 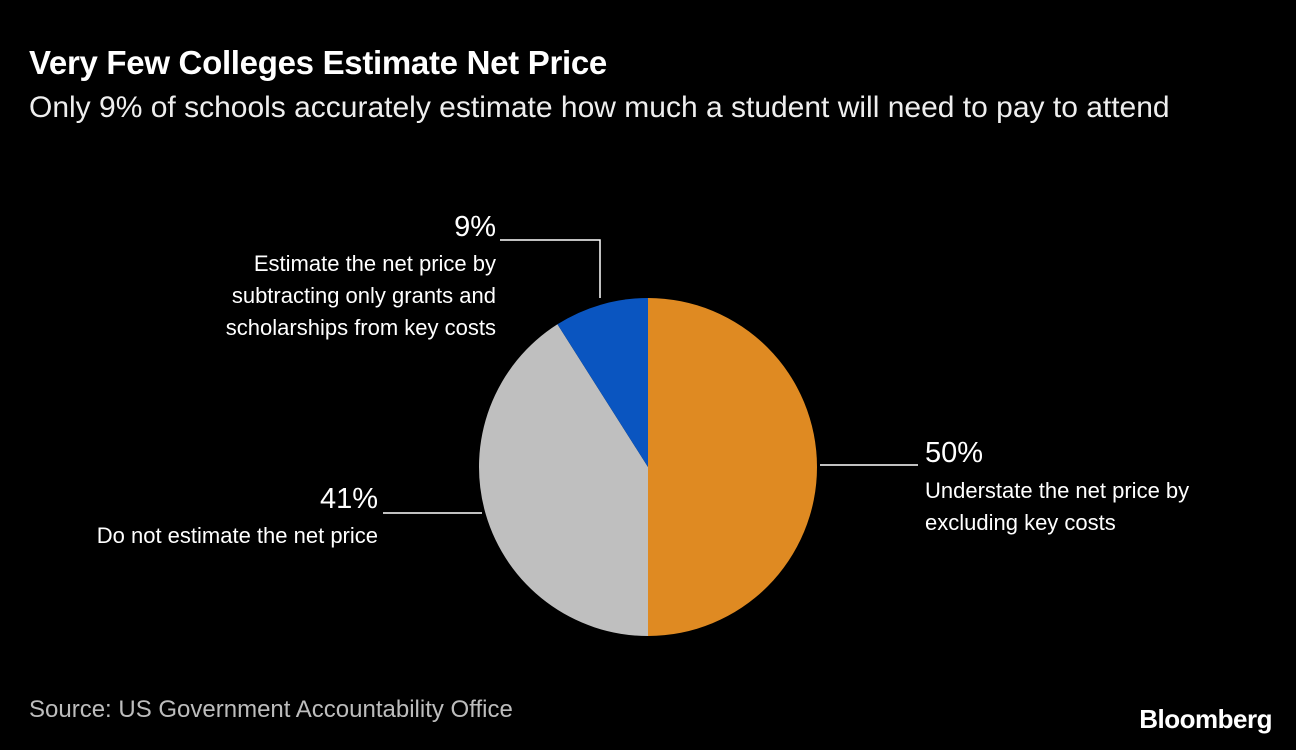 I want to click on chart-title: Very Few Colleges Estimate Net Price, so click(x=318, y=62).